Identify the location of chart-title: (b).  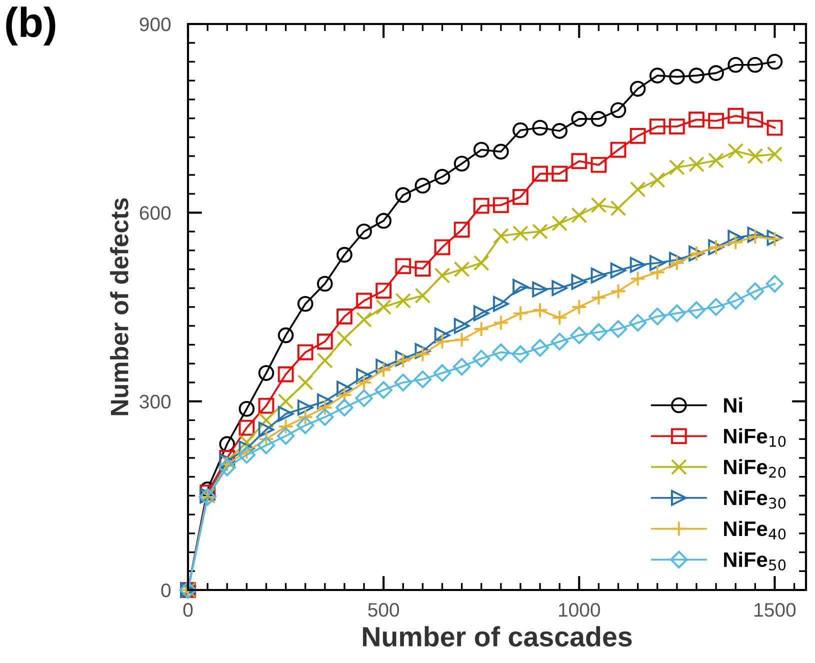
(31, 26).